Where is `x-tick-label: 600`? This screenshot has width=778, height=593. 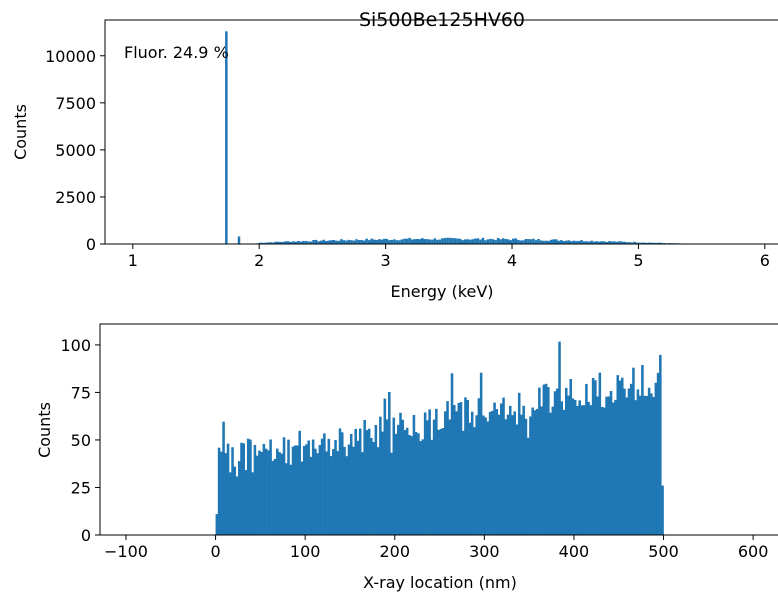 x-tick-label: 600 is located at coordinates (753, 551).